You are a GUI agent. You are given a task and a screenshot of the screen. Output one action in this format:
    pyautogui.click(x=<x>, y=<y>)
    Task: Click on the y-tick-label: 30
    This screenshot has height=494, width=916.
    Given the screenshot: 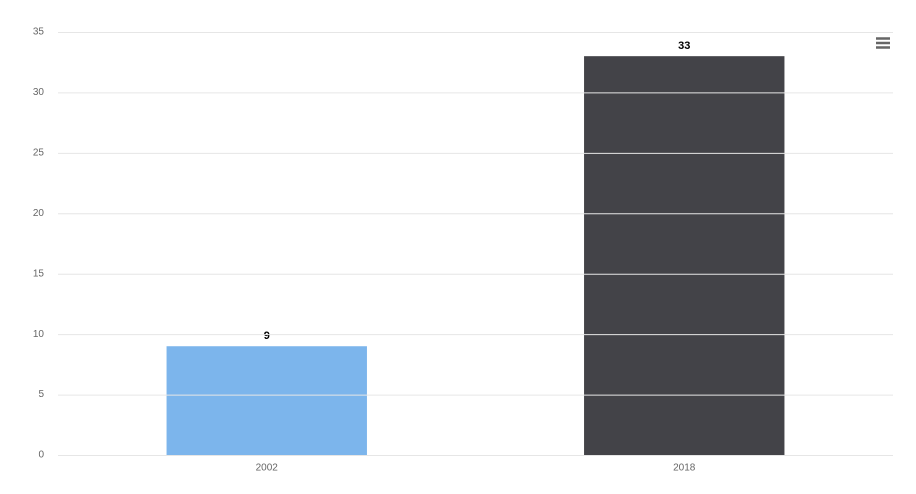 What is the action you would take?
    pyautogui.click(x=39, y=92)
    